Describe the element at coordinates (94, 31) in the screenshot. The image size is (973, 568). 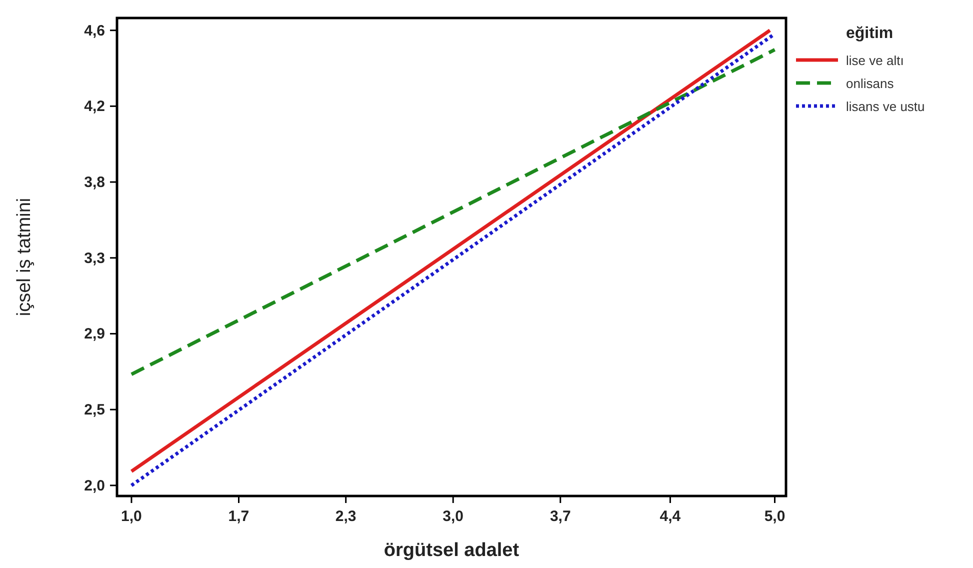
I see `y-tick-label: 4,6` at that location.